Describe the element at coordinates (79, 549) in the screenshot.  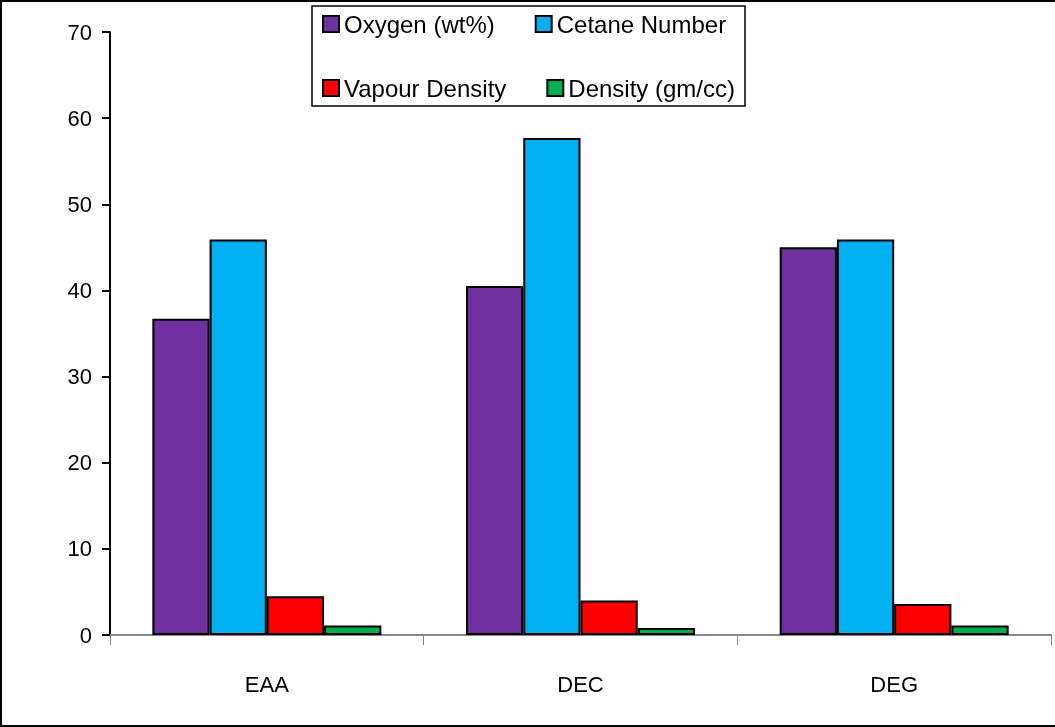
I see `y-tick-label: 10` at that location.